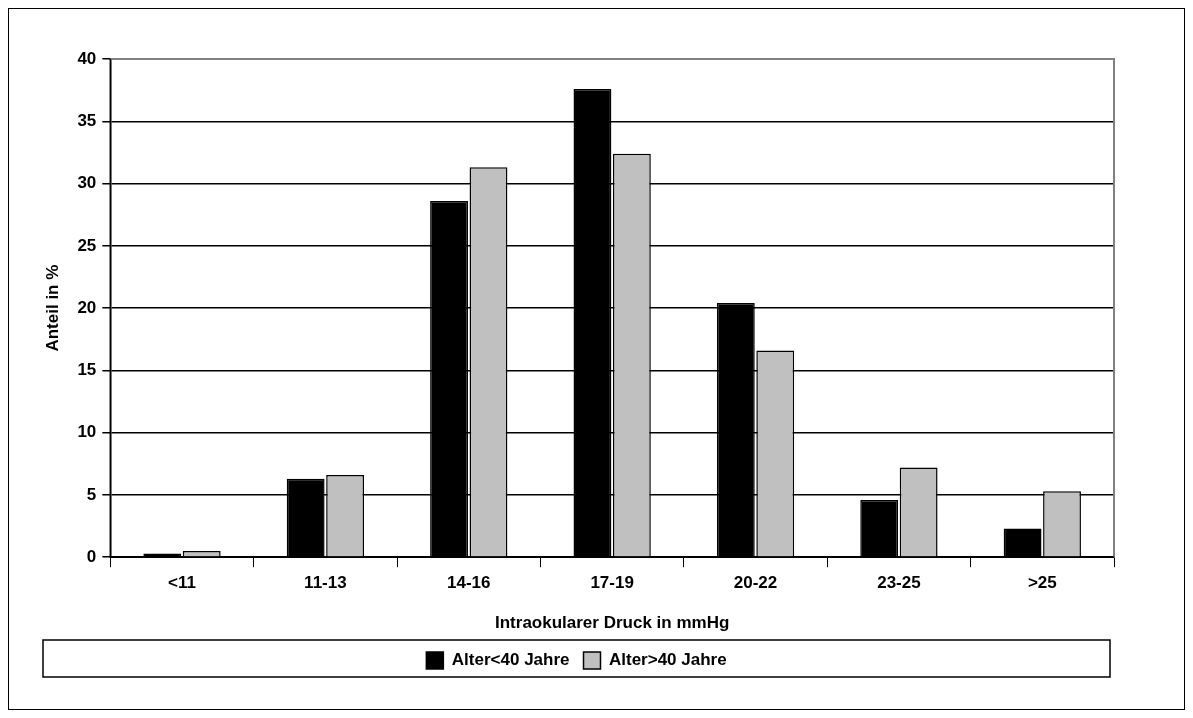 Image resolution: width=1193 pixels, height=718 pixels. I want to click on y-tick-label: 40, so click(87, 58).